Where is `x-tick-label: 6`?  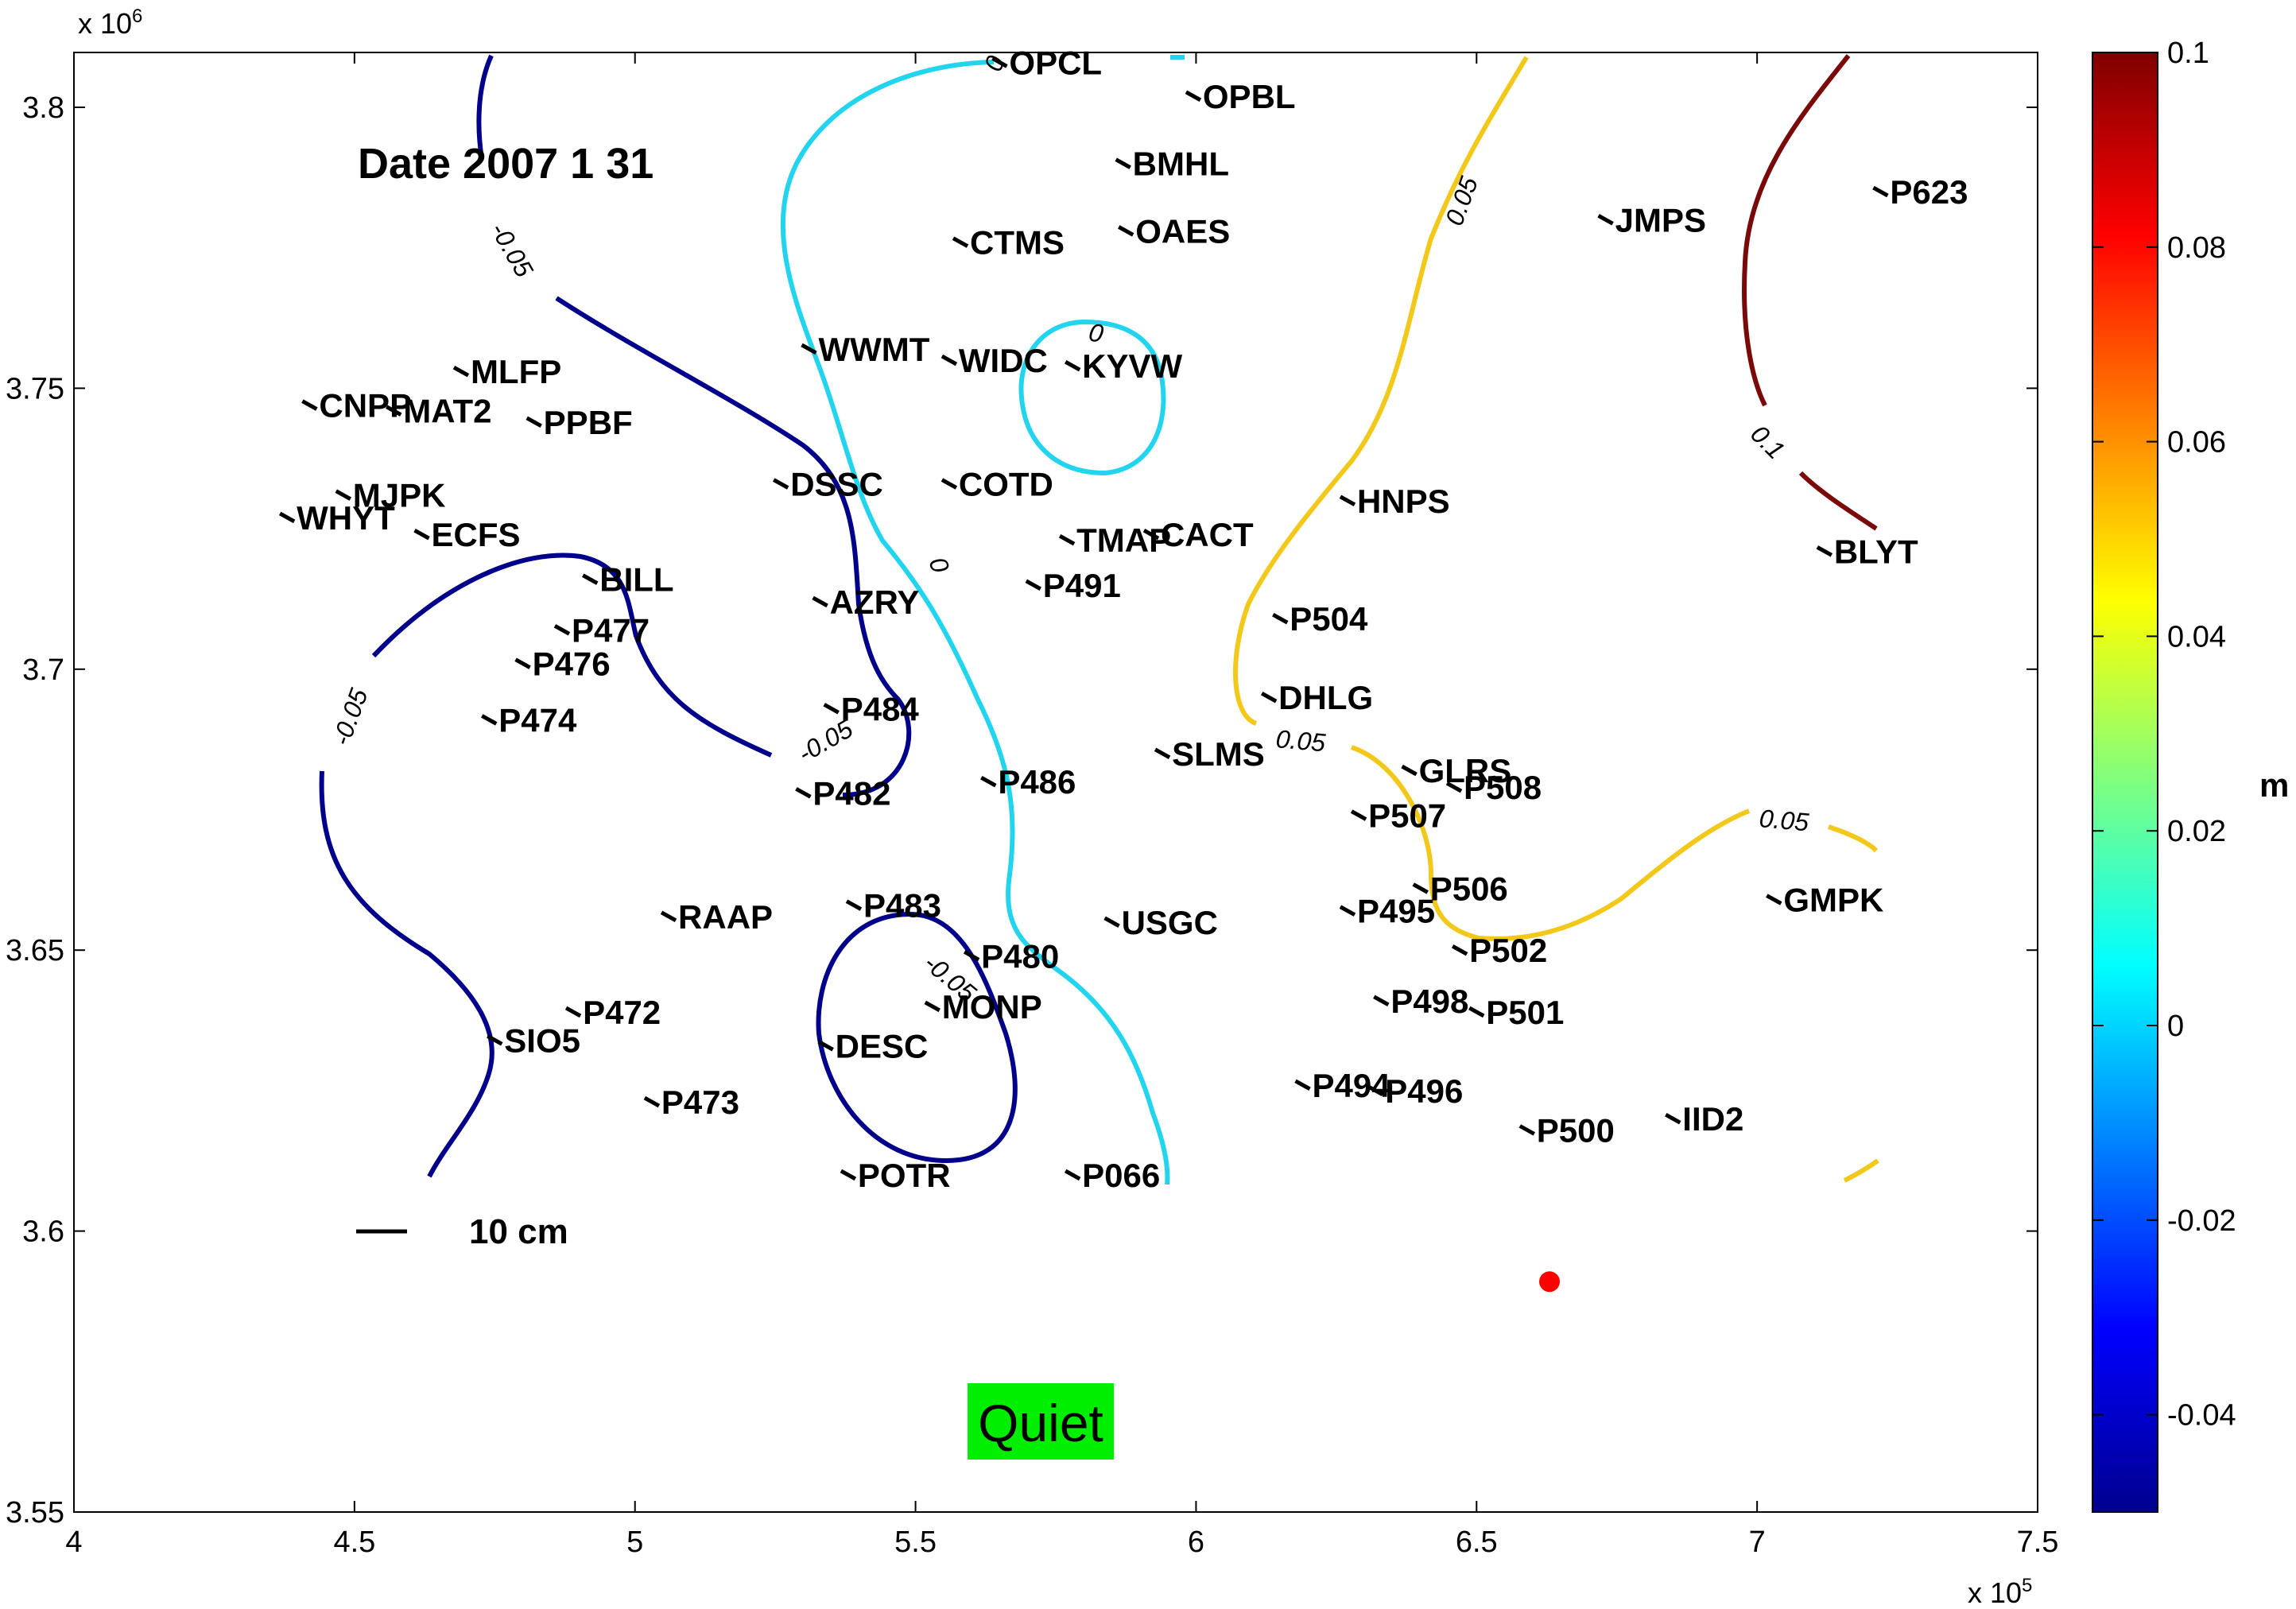
x-tick-label: 6 is located at coordinates (1196, 1543).